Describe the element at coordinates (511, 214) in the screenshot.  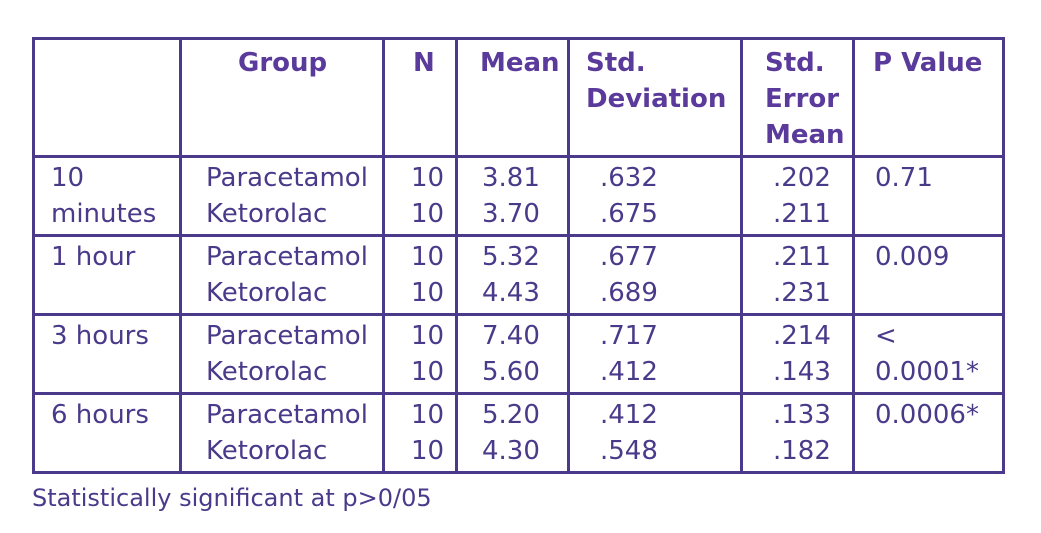
I see `mean-value: 3.70` at that location.